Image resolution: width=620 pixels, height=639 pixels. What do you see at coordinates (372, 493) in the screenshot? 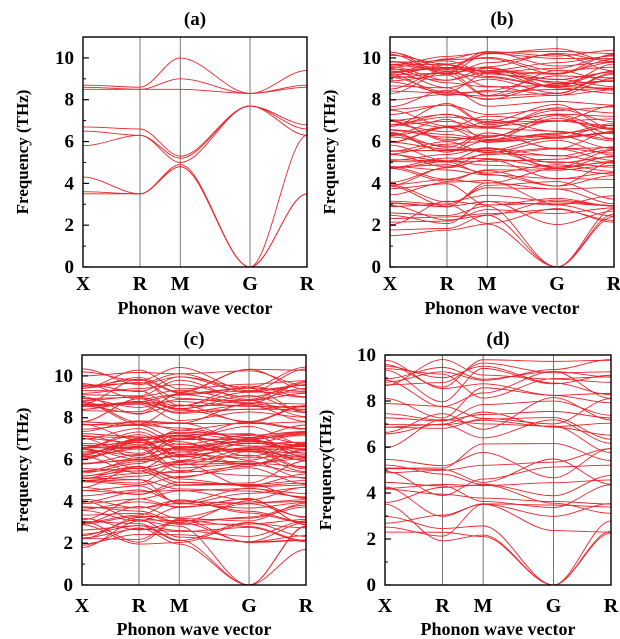
I see `y-tick-label: 4` at bounding box center [372, 493].